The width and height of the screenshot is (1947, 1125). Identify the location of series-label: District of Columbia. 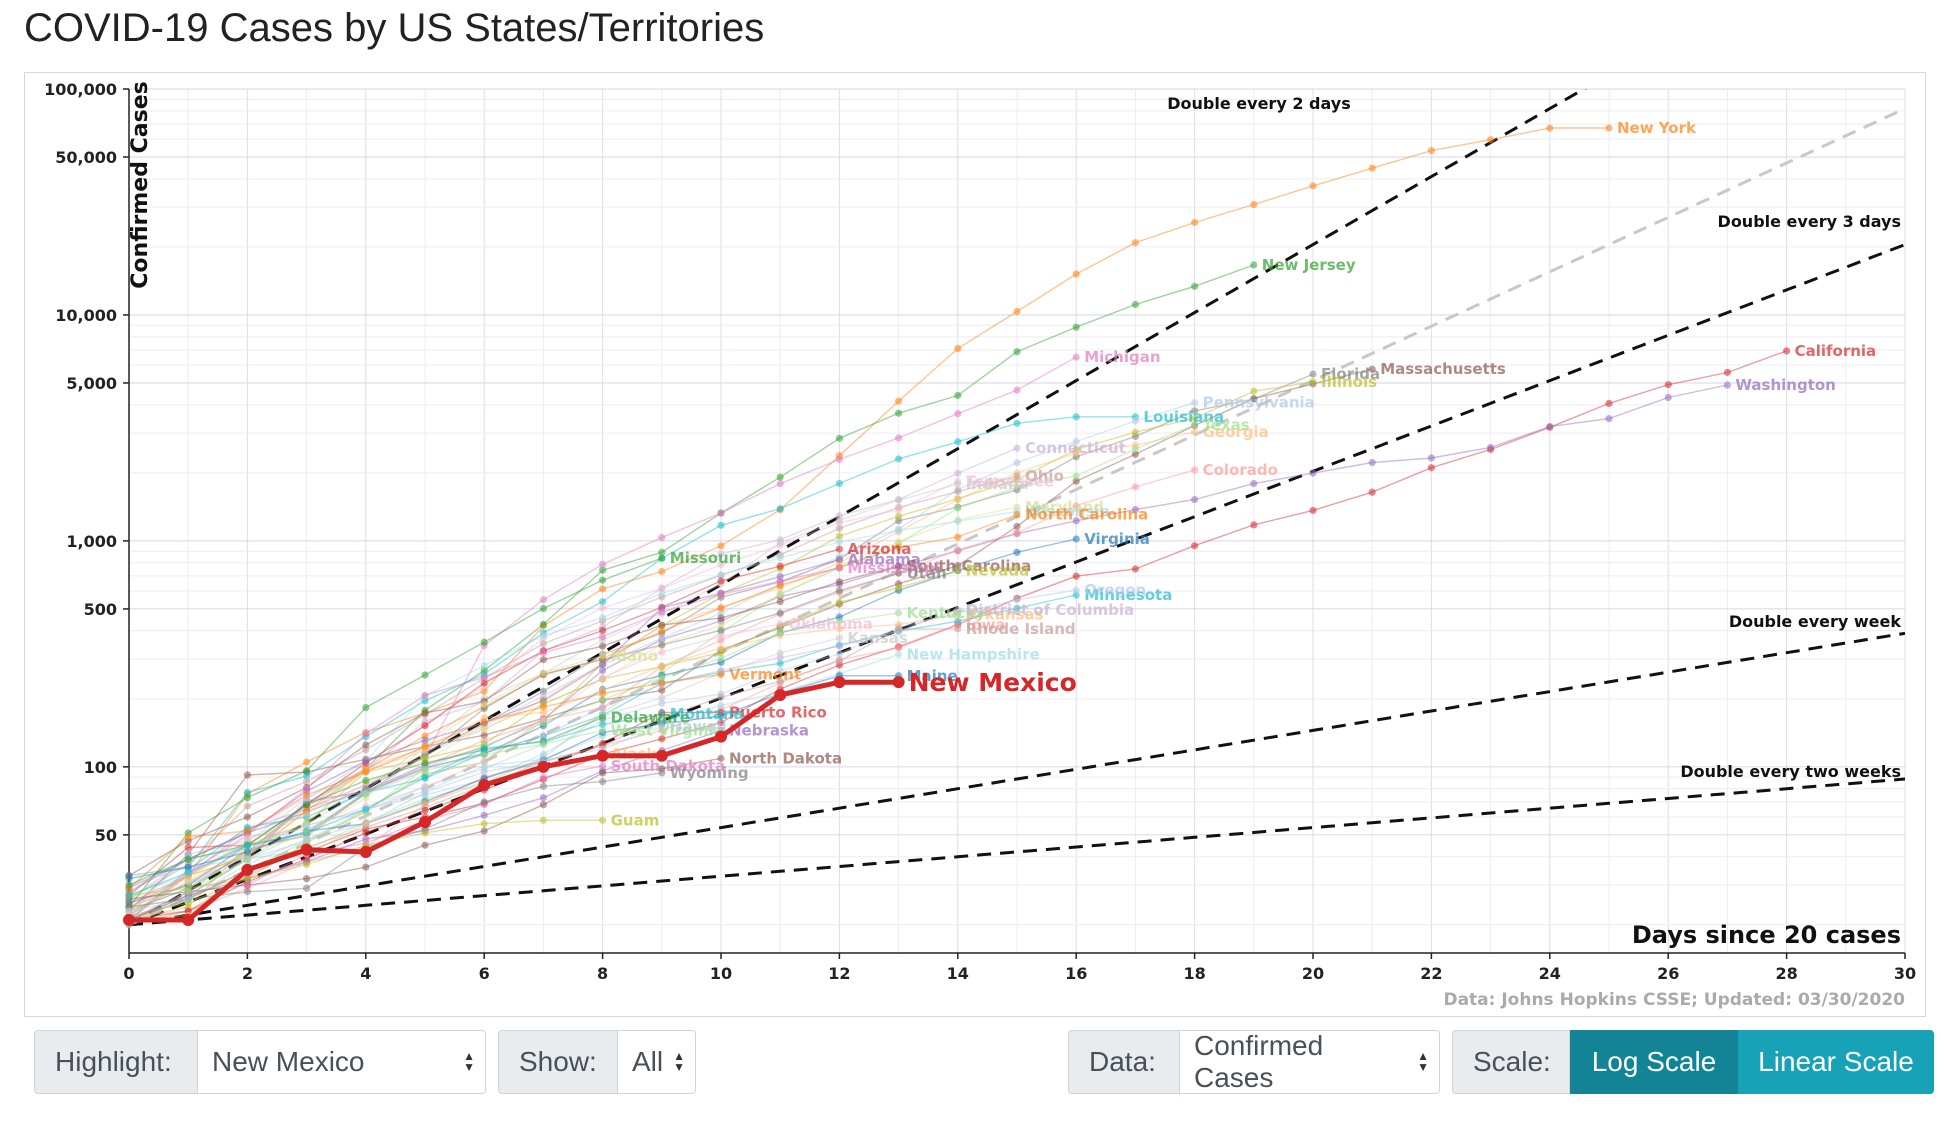
(1050, 610).